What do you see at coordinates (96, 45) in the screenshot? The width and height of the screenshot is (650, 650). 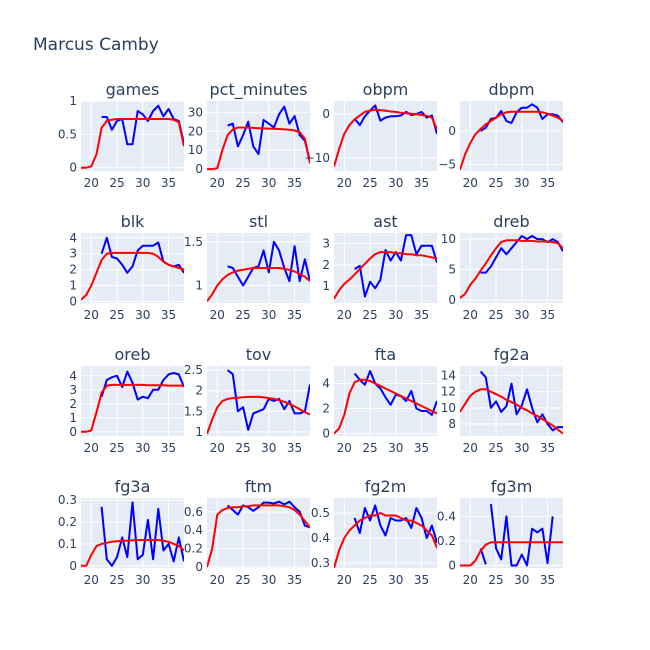 I see `figure-title: Marcus Camby` at bounding box center [96, 45].